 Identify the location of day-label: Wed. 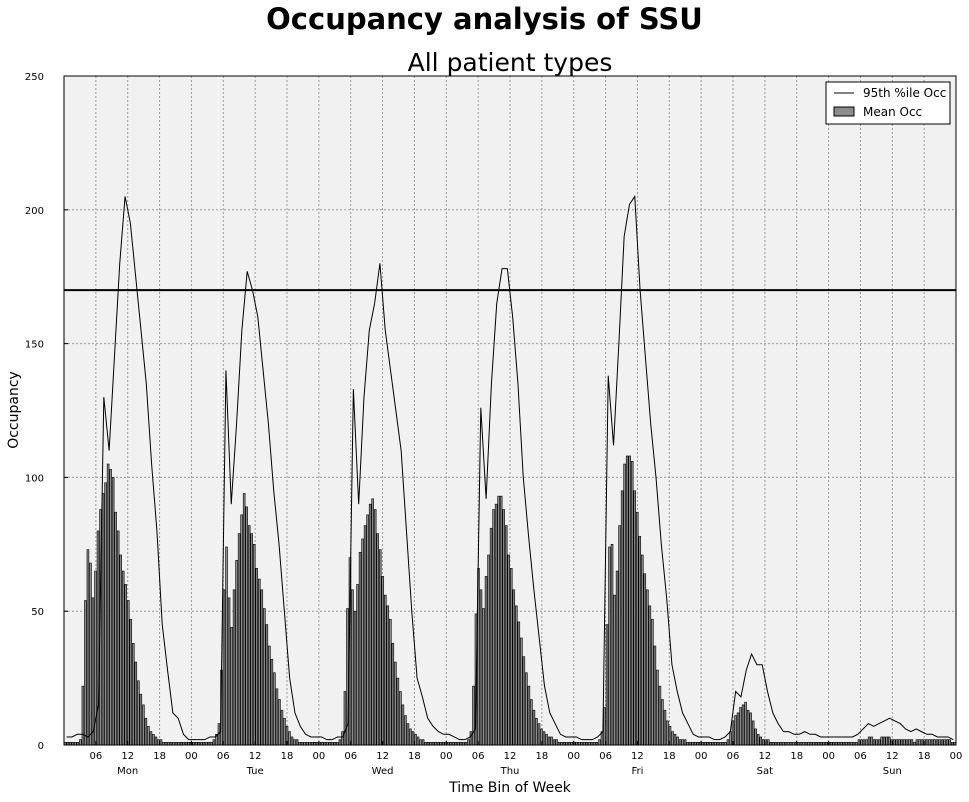
(383, 771).